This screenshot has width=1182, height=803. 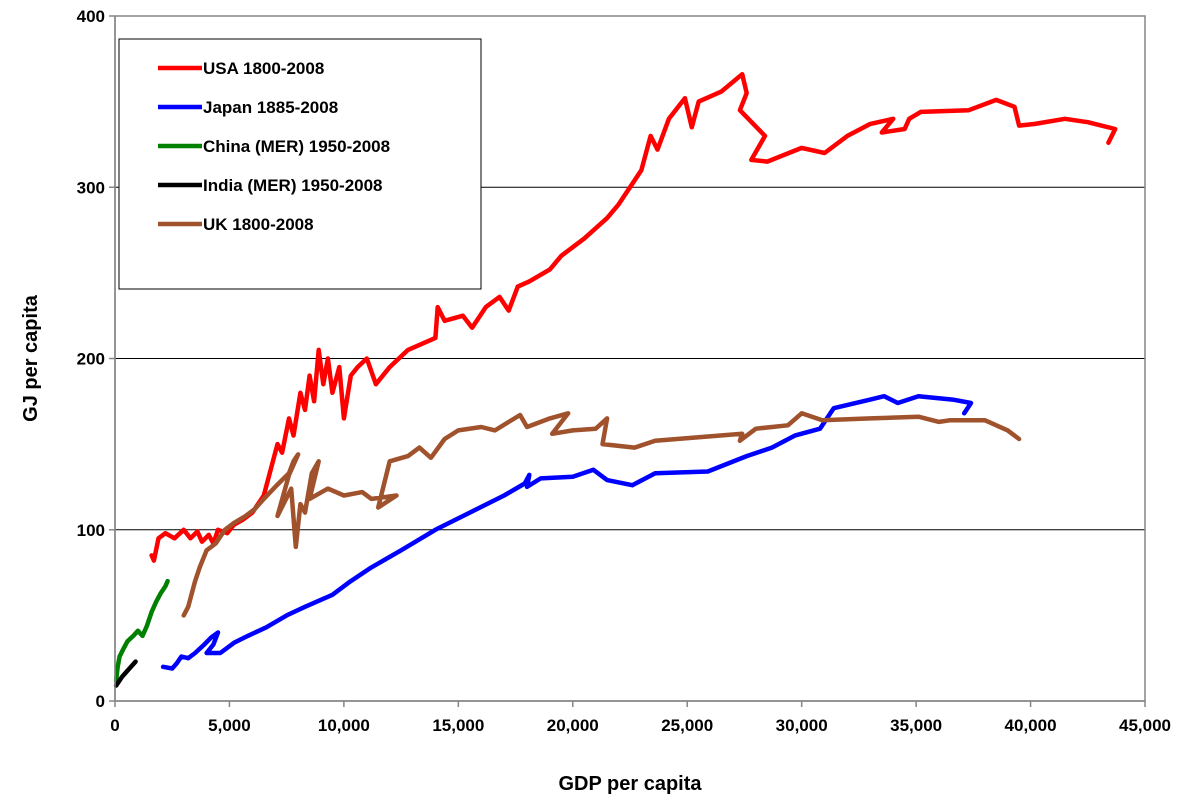 What do you see at coordinates (573, 725) in the screenshot?
I see `x-tick-label: 20,000` at bounding box center [573, 725].